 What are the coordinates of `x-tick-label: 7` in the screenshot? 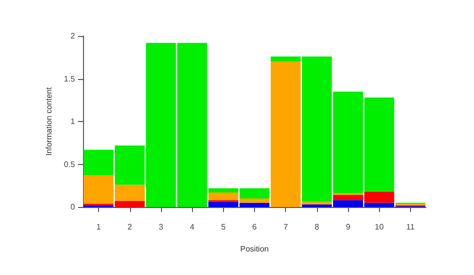 It's located at (285, 227).